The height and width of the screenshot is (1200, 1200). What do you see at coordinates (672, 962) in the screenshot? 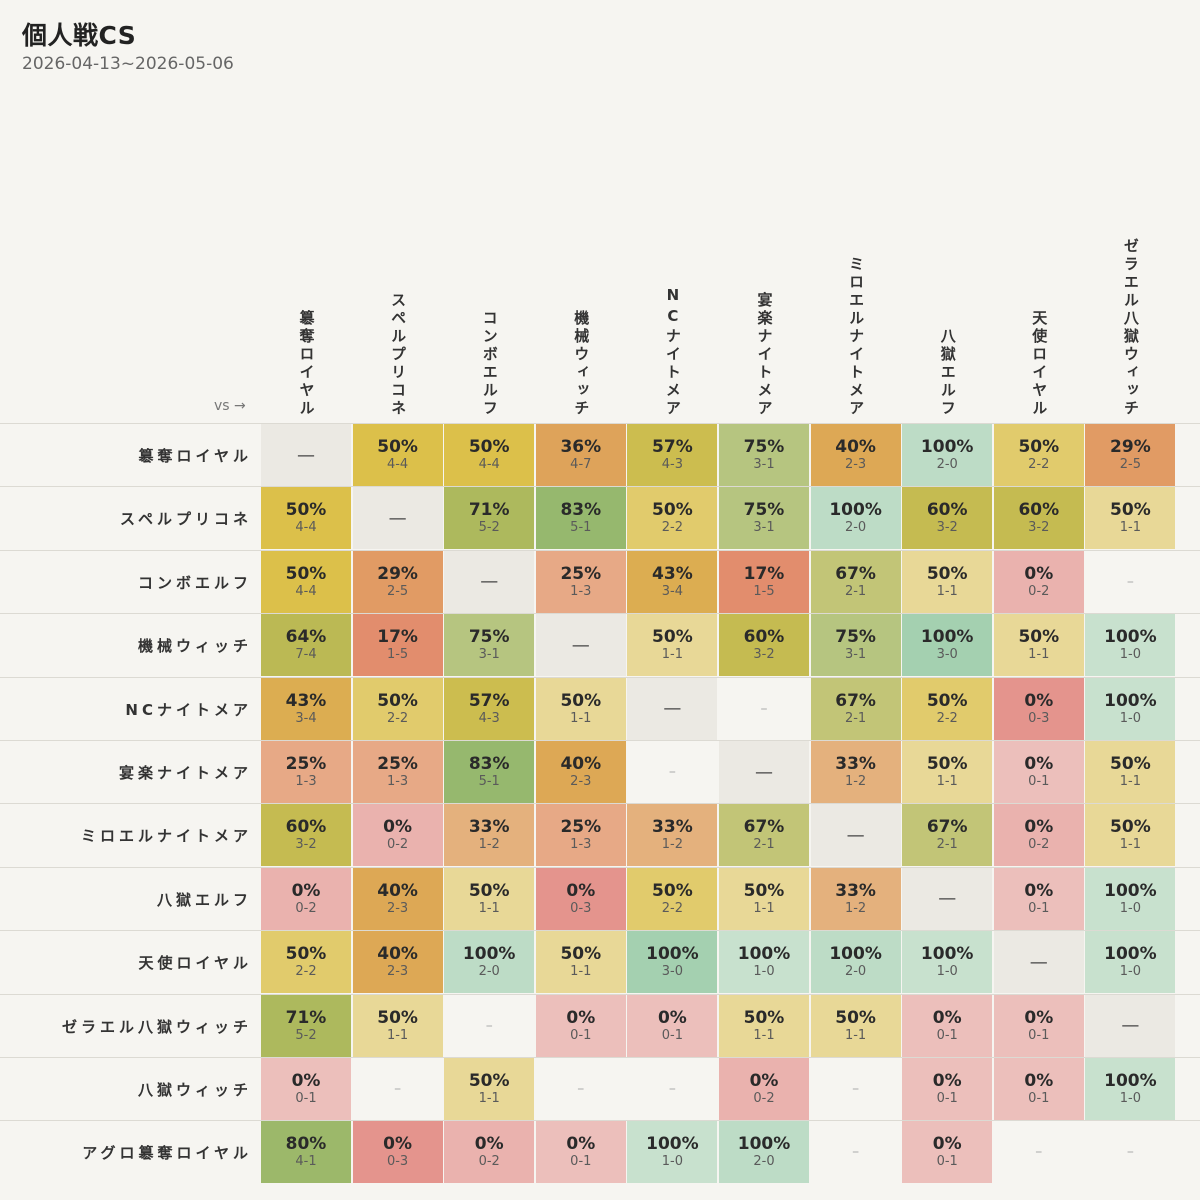
I see `matchup-cell: 100% 3-0` at bounding box center [672, 962].